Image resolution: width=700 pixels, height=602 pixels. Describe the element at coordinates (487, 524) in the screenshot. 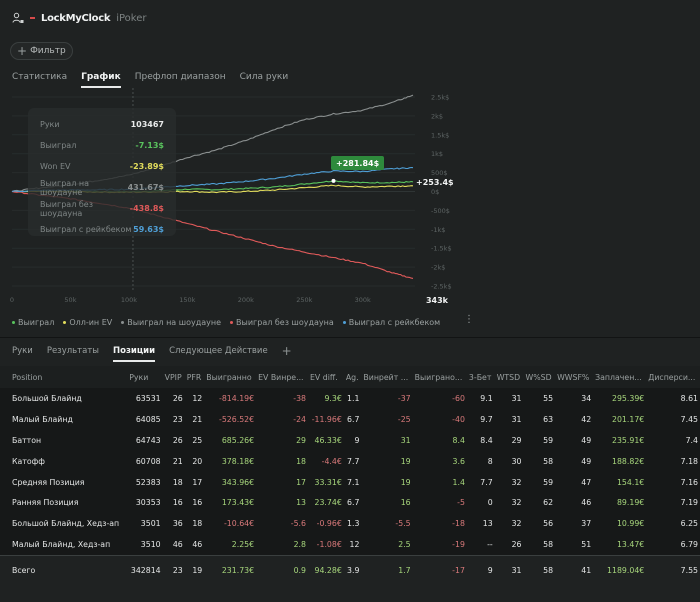

I see `cell-value: 13` at that location.